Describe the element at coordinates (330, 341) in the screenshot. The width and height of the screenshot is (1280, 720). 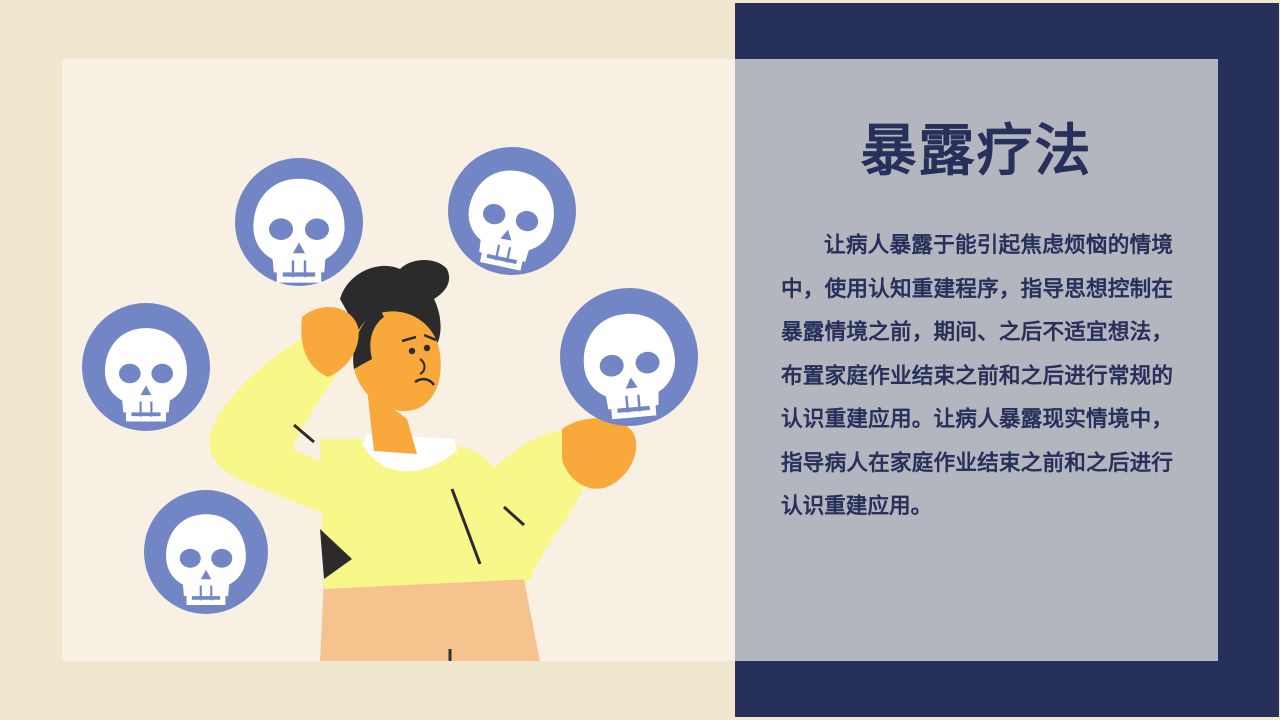
I see `left-hand` at that location.